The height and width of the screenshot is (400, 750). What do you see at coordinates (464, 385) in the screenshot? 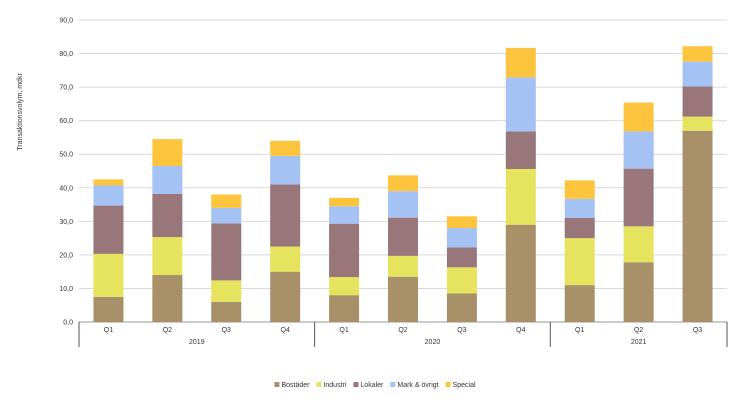
I see `legend-label: Special` at bounding box center [464, 385].